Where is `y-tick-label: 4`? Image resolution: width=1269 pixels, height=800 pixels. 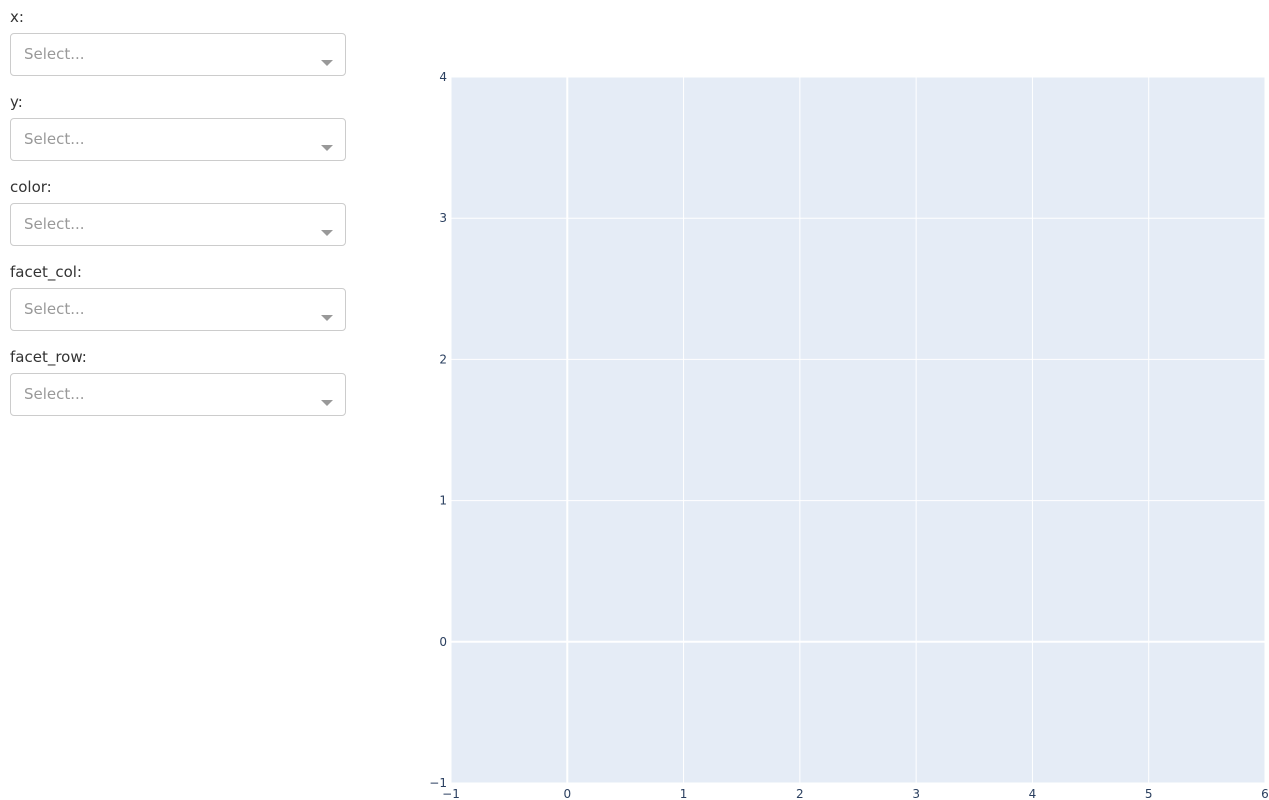 y-tick-label: 4 is located at coordinates (443, 77).